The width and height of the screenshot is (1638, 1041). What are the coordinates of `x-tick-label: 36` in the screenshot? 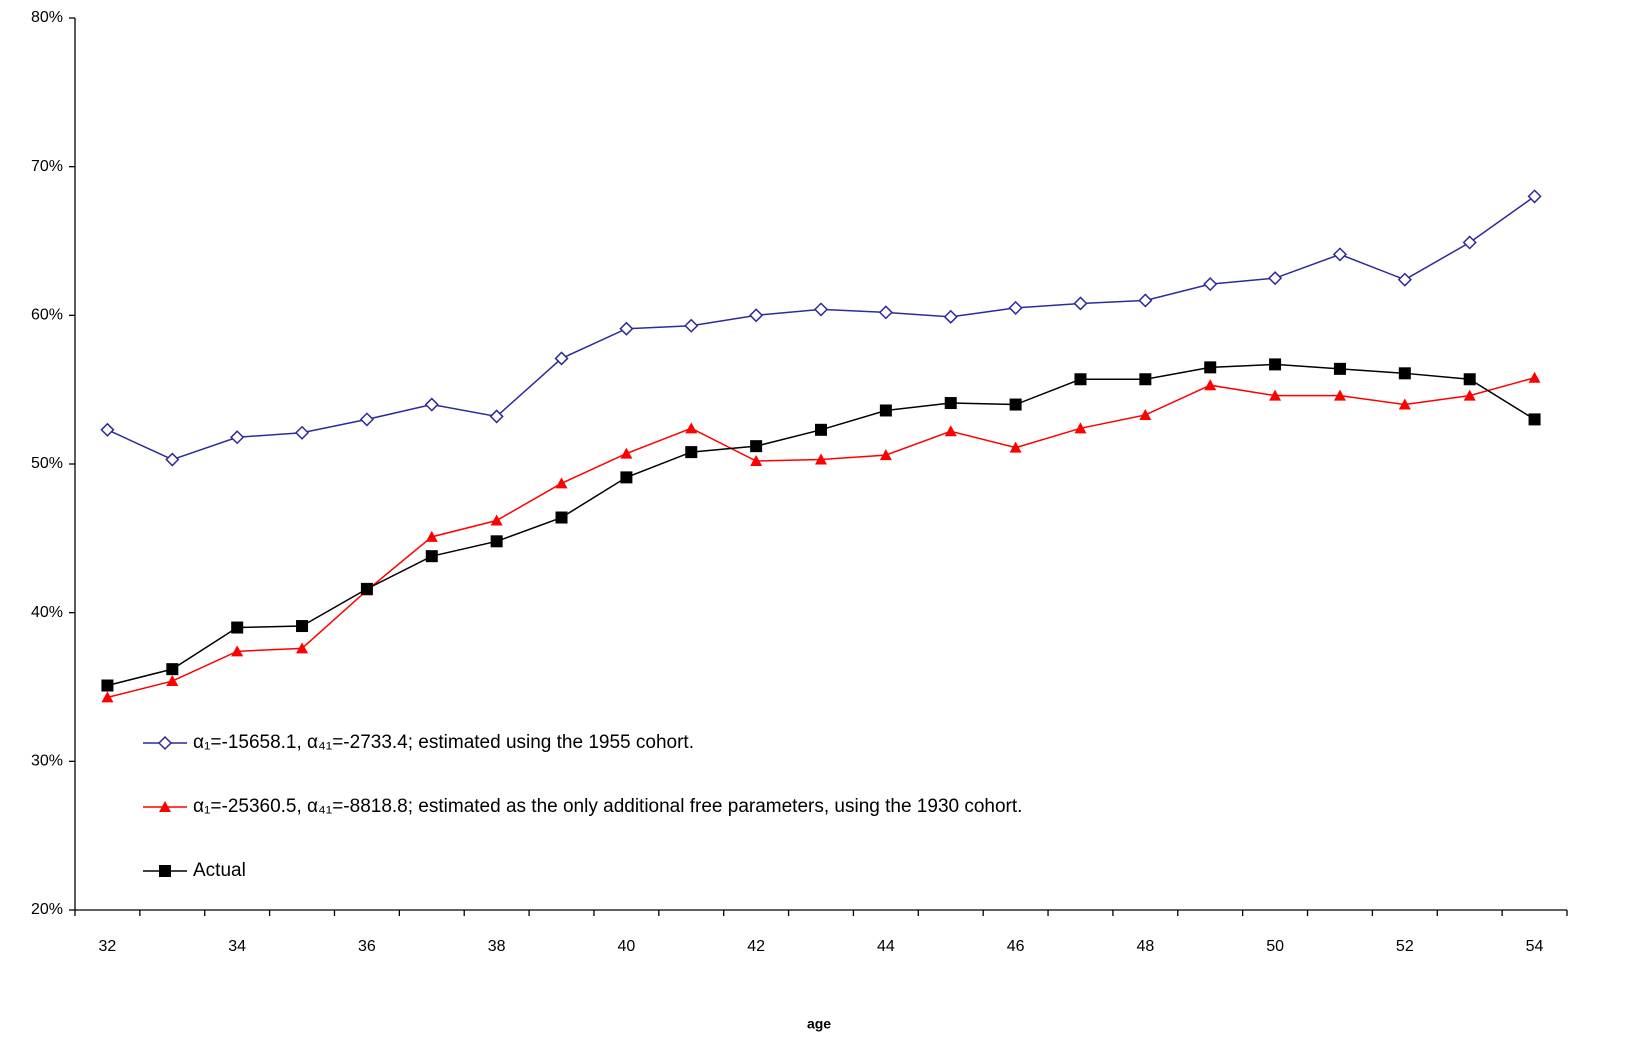 It's located at (367, 946).